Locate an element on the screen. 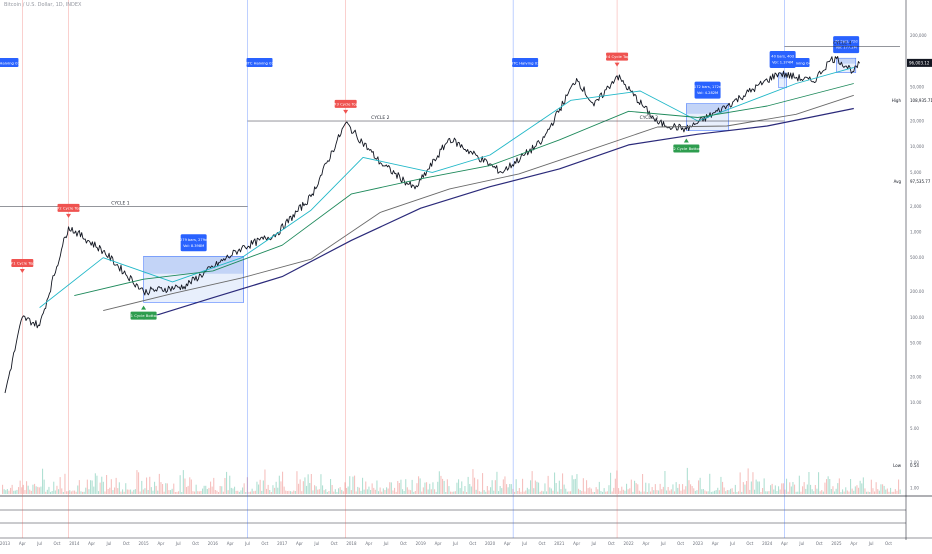 This screenshot has height=554, width=932. cycle-bottom-label: #2 Cycle Bottom is located at coordinates (686, 148).